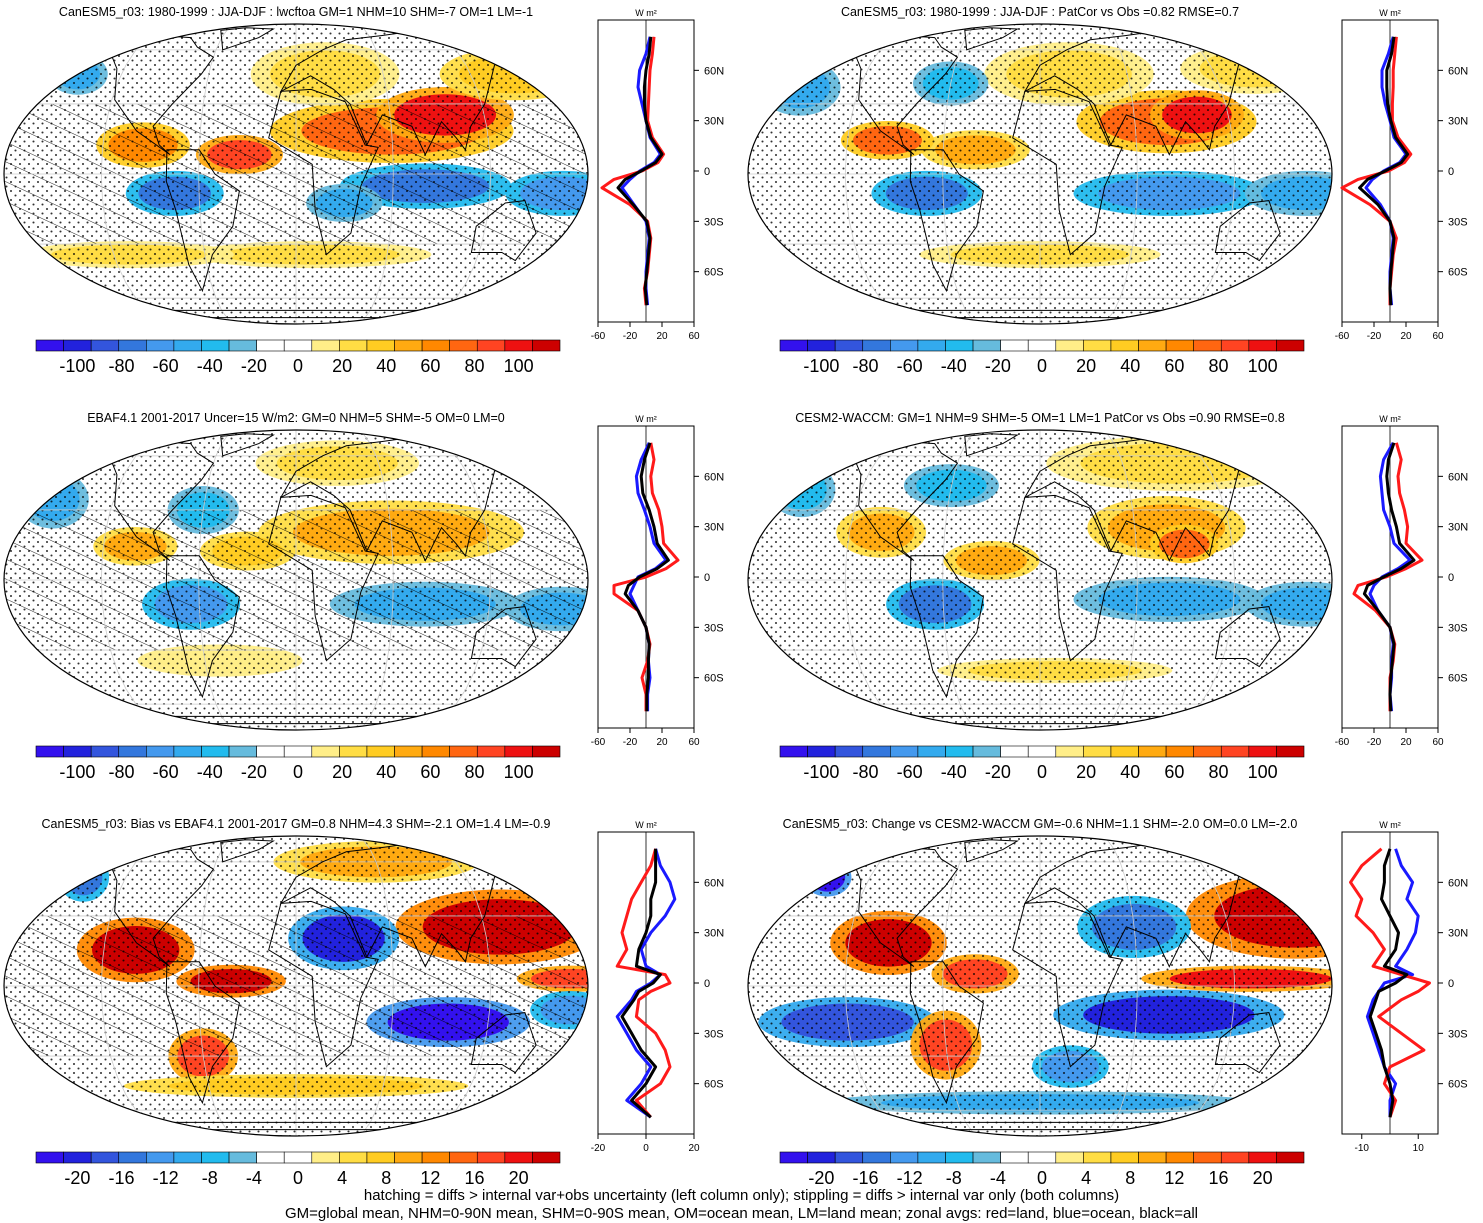  What do you see at coordinates (166, 772) in the screenshot?
I see `colorbar-tick-label: -60` at bounding box center [166, 772].